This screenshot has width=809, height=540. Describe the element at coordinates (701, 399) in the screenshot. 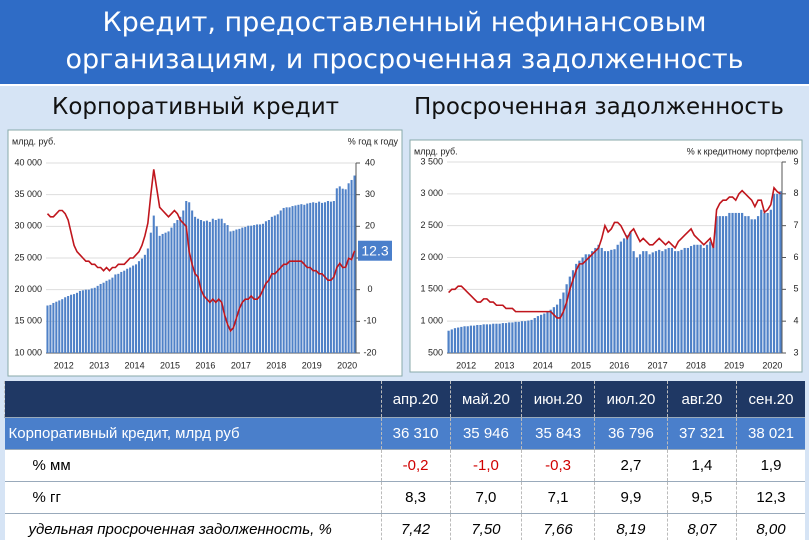

I see `column-header: авг.20` at that location.